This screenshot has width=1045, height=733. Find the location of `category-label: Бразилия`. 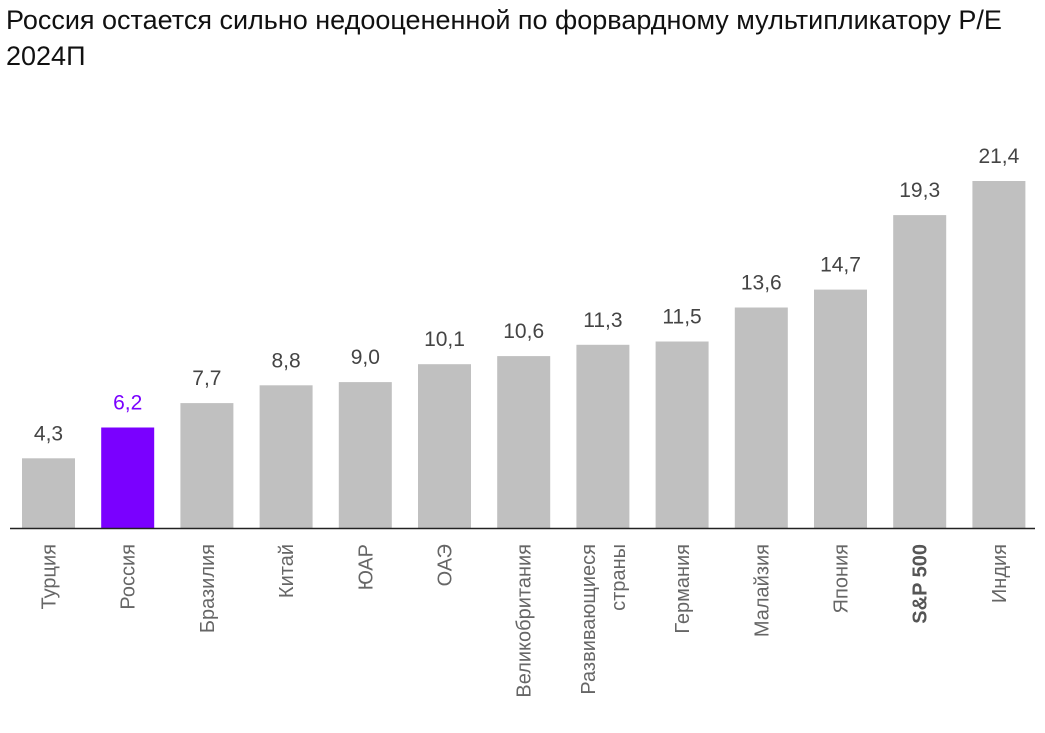

category-label: Бразилия is located at coordinates (208, 588).